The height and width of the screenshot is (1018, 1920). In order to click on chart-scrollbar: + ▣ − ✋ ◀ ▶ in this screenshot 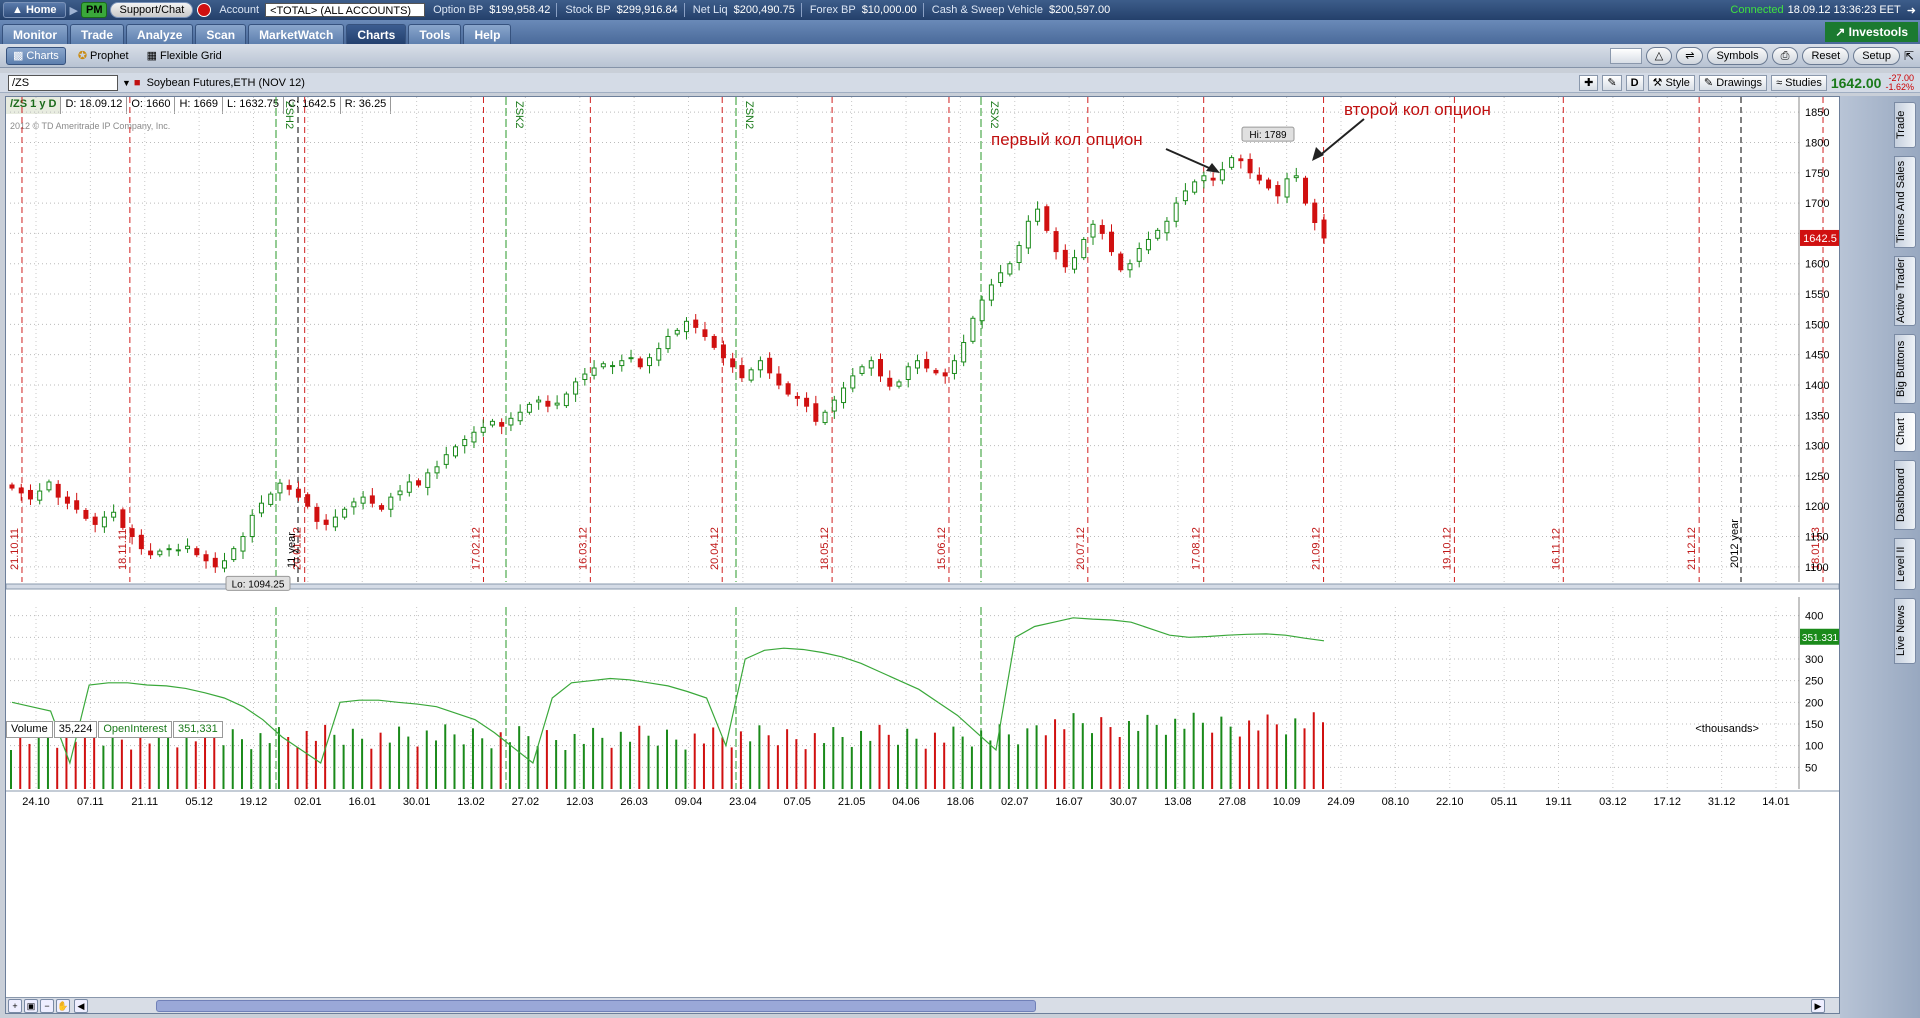, I will do `click(922, 1005)`.